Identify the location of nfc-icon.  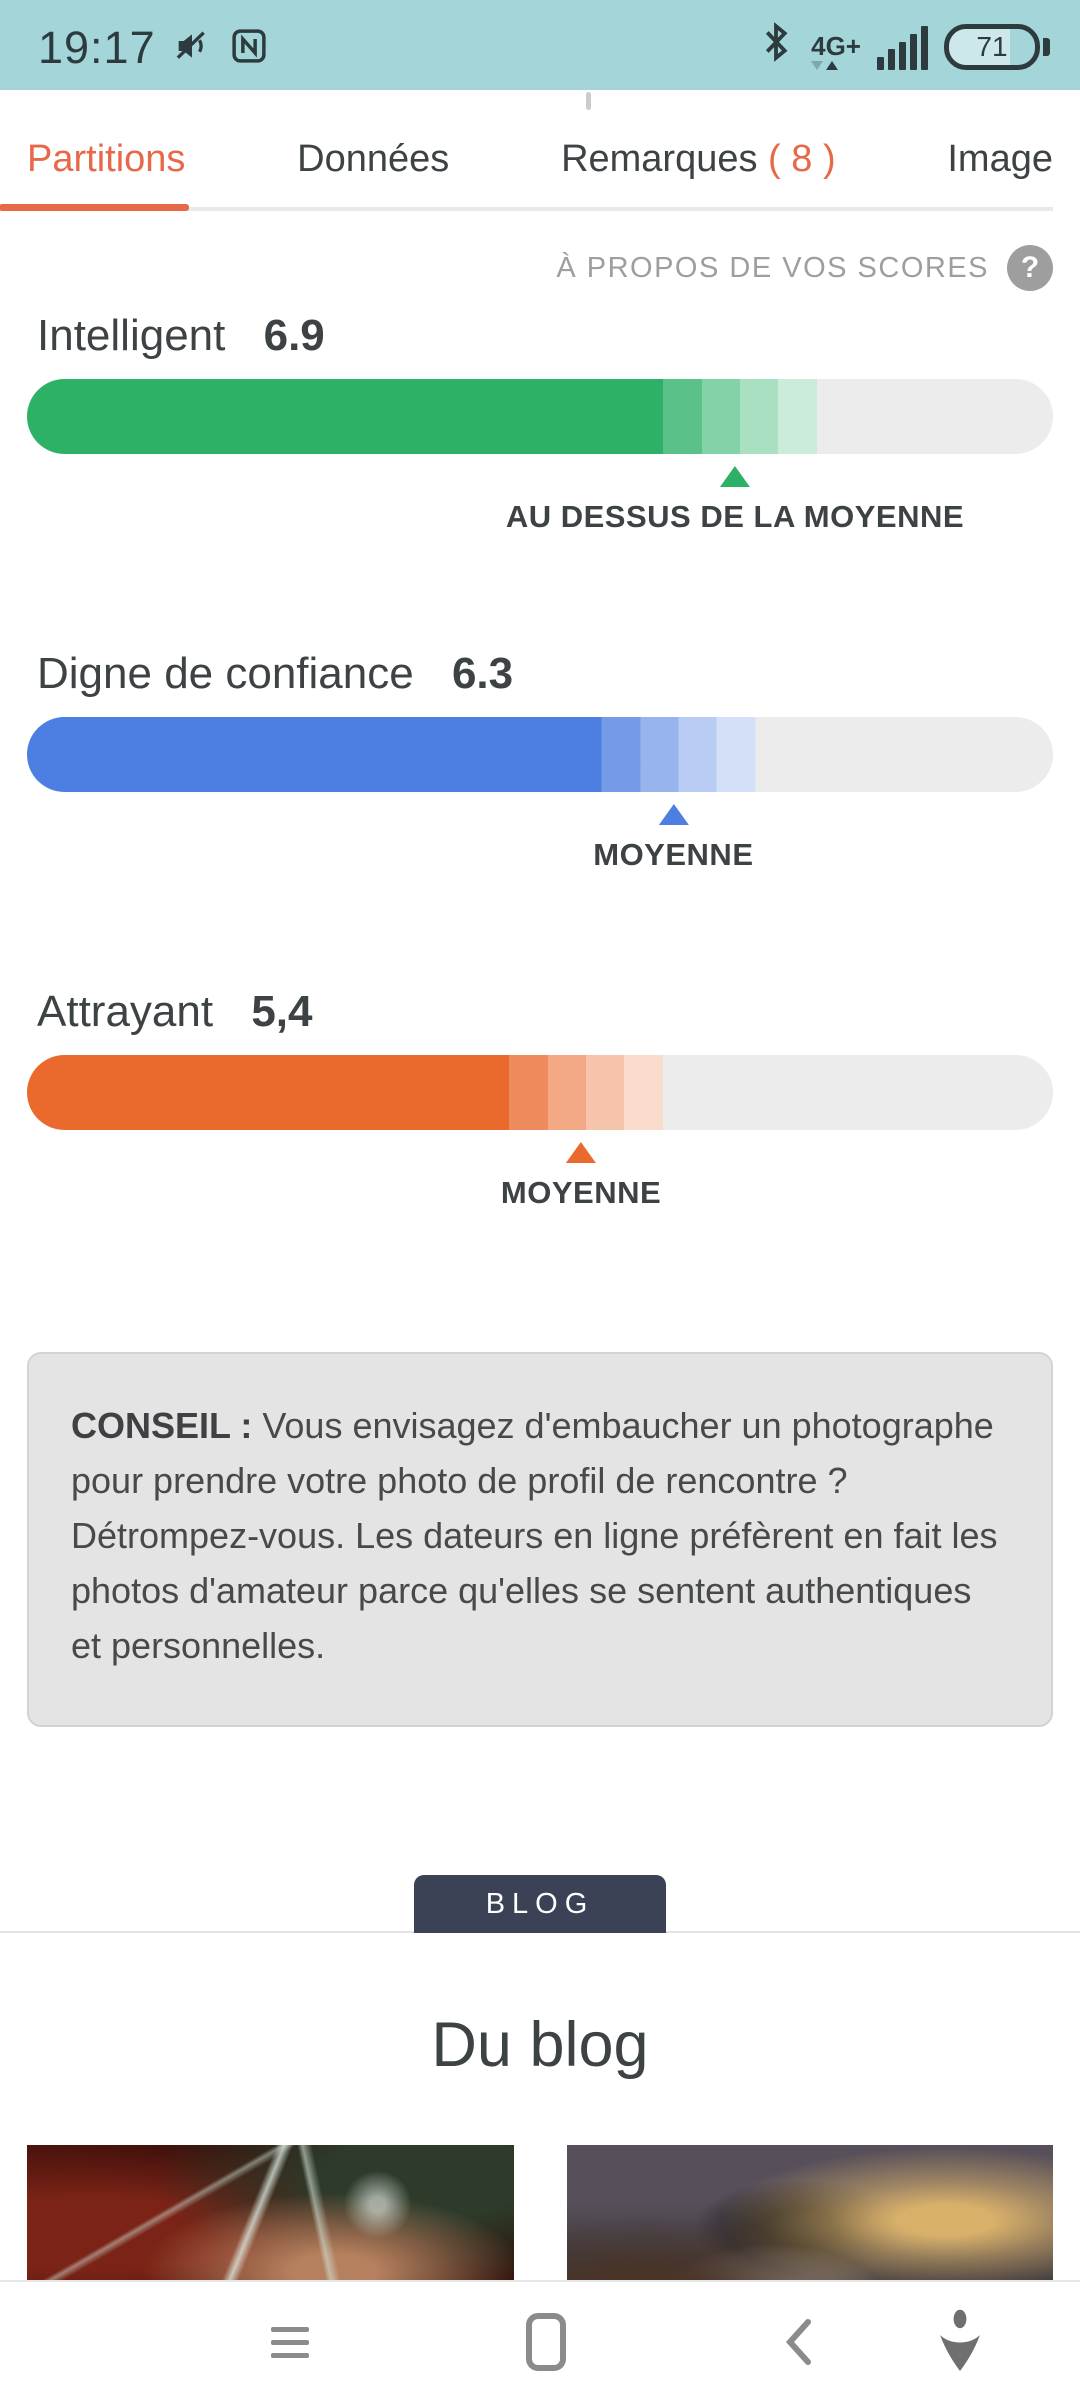
(249, 48).